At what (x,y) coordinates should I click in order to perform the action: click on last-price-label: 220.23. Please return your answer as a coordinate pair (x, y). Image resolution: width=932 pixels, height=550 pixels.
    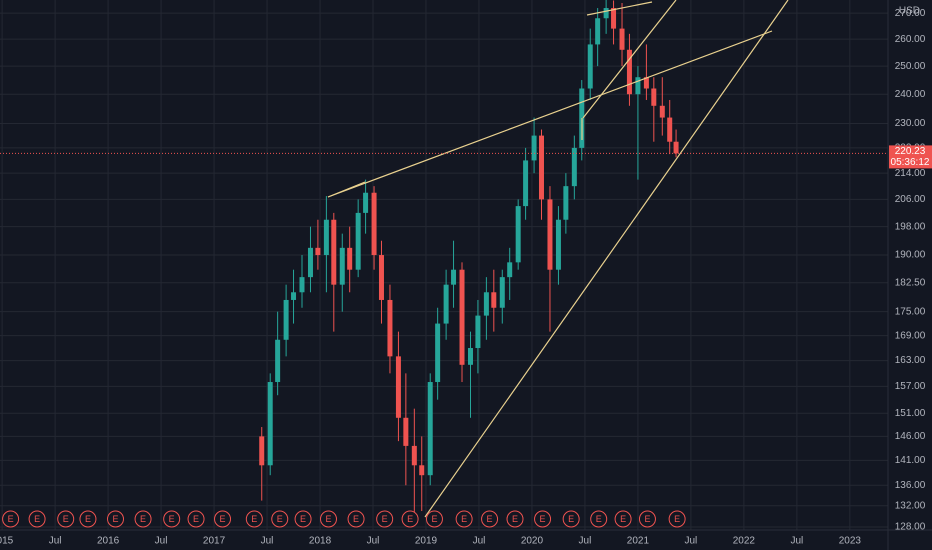
    Looking at the image, I should click on (910, 151).